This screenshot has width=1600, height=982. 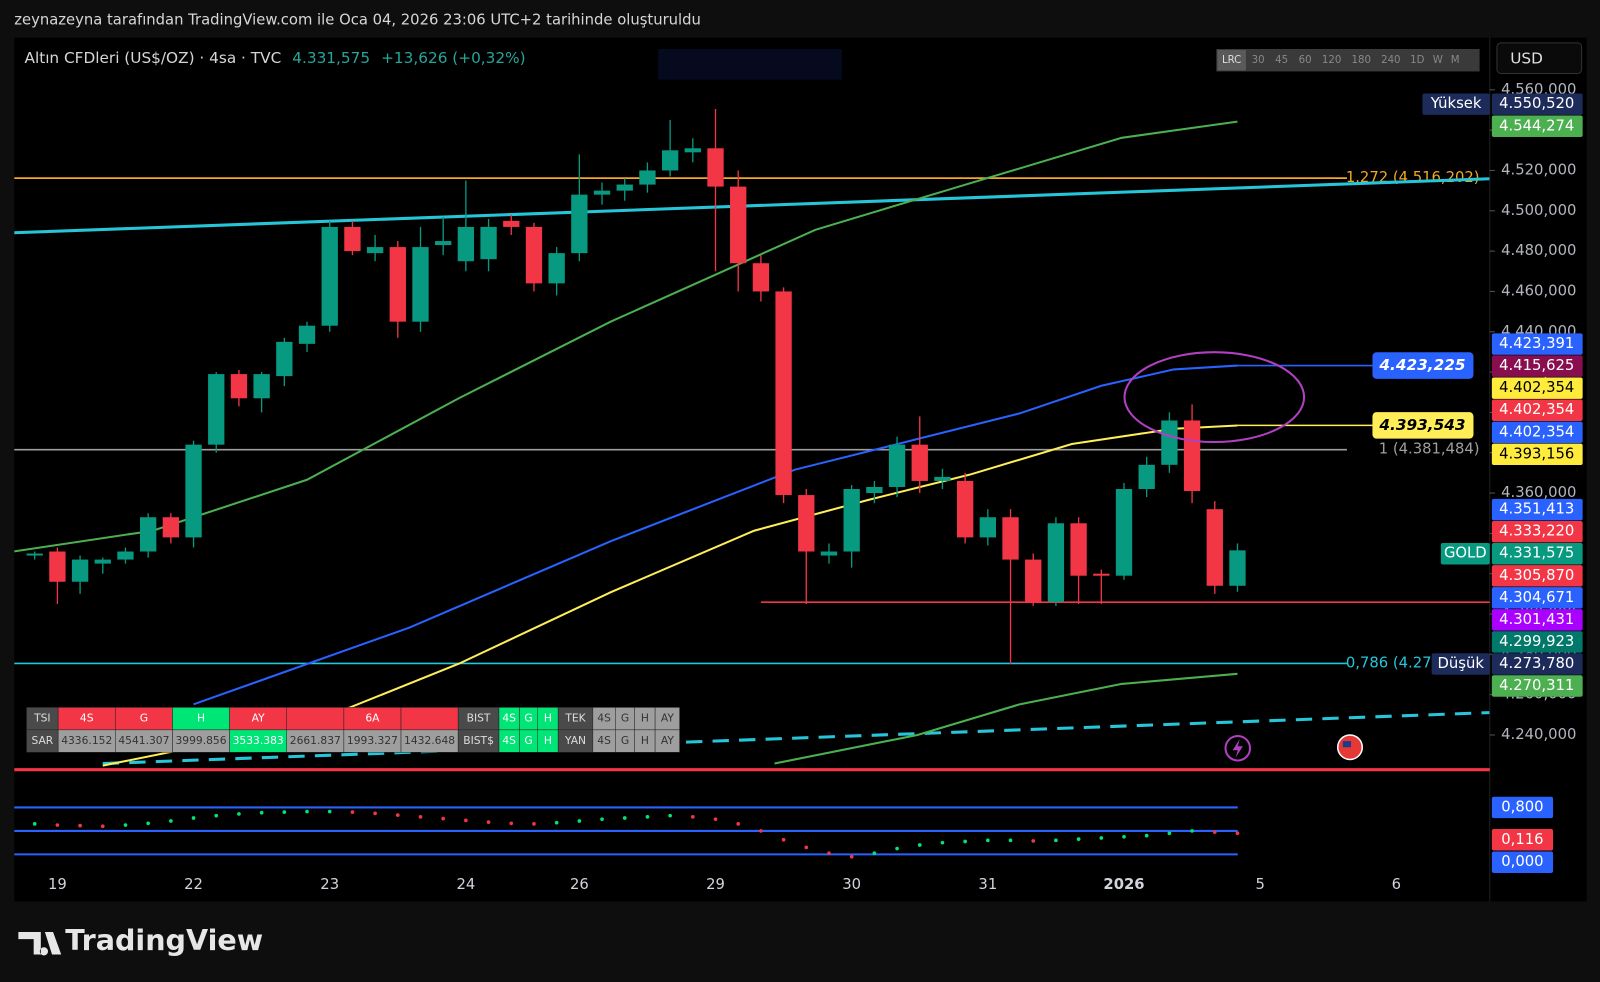 I want to click on x-tick-label: 6, so click(x=1396, y=884).